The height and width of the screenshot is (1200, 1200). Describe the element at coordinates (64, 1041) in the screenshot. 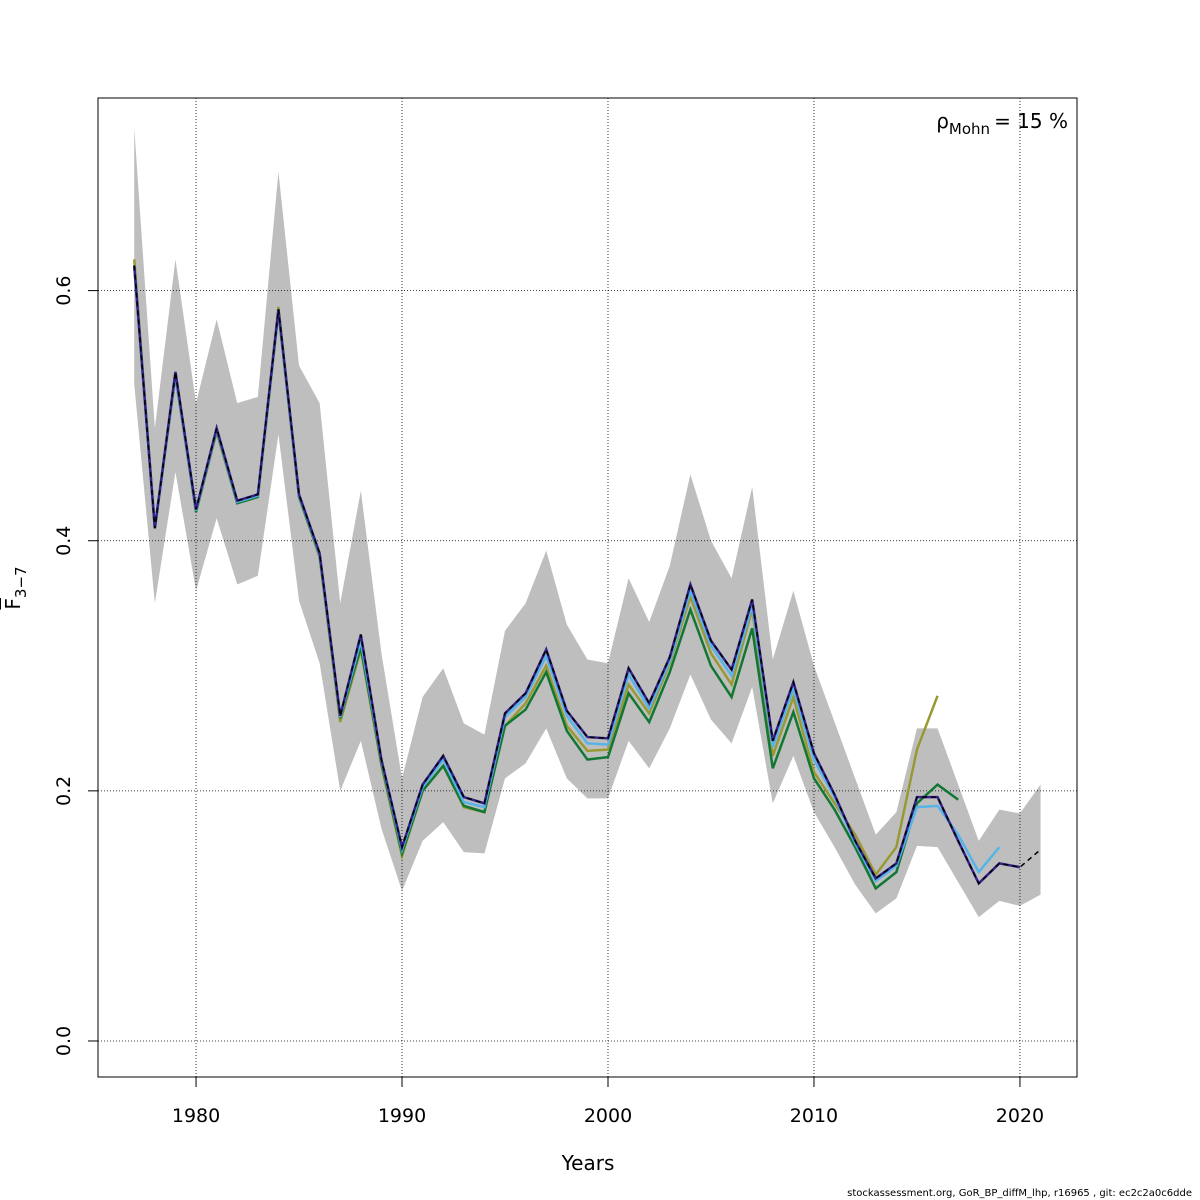

I see `y-tick-label: 0.0` at that location.